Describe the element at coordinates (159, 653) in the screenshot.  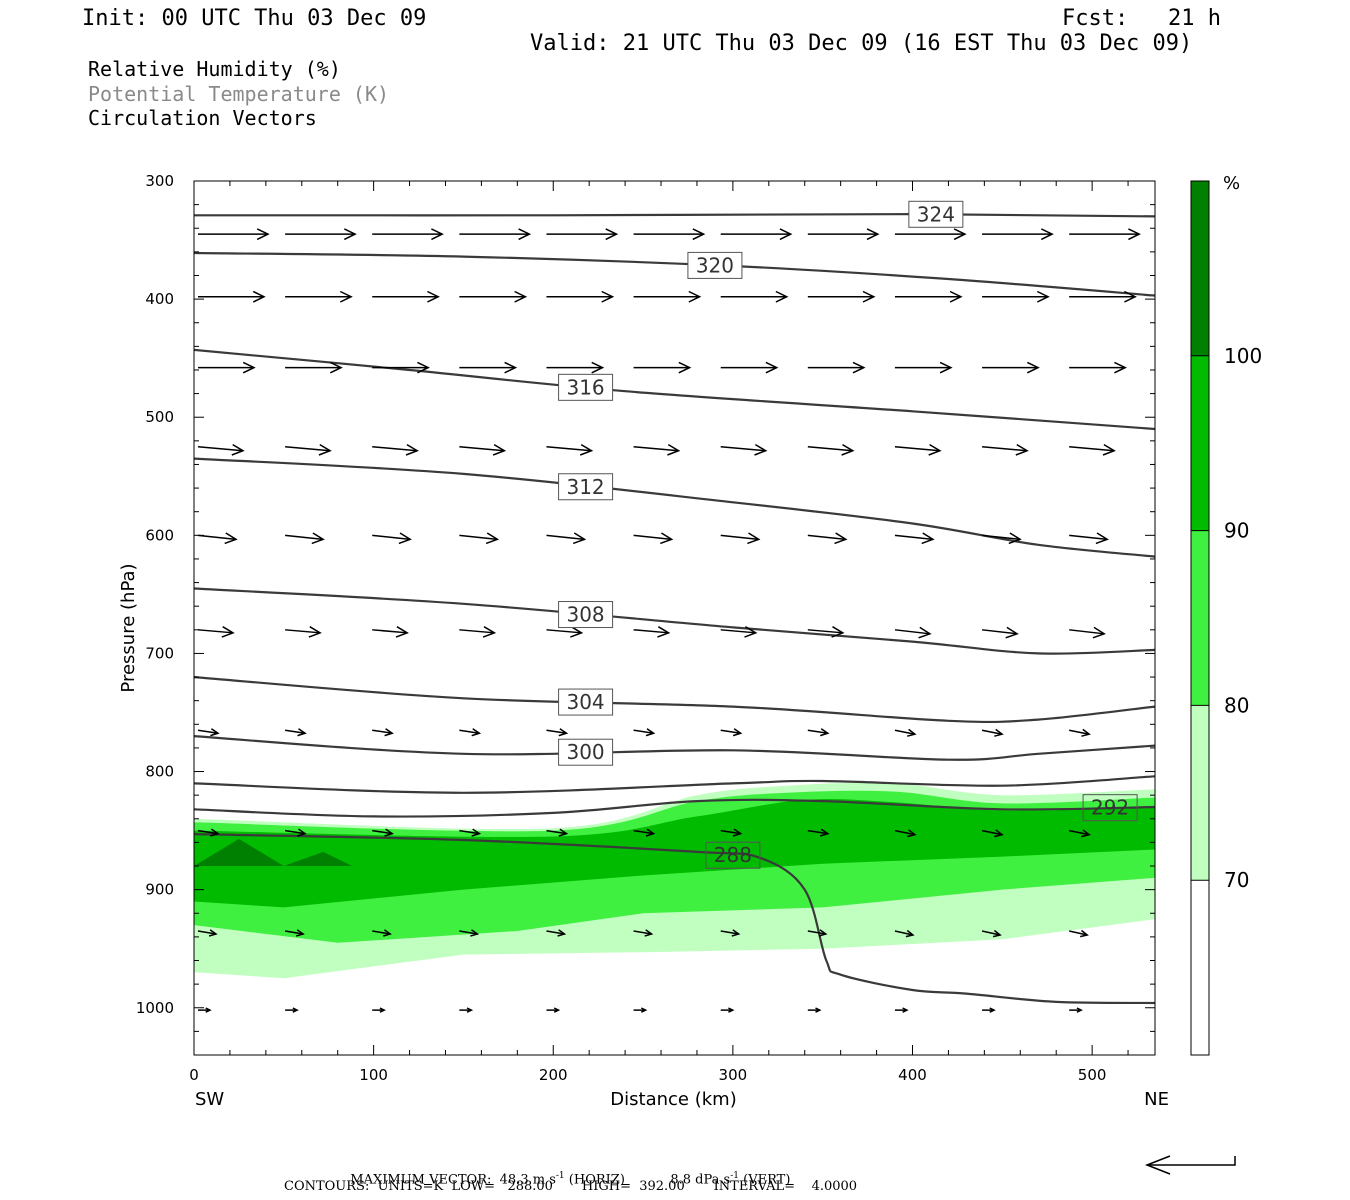
I see `y-tick-label: 700` at that location.